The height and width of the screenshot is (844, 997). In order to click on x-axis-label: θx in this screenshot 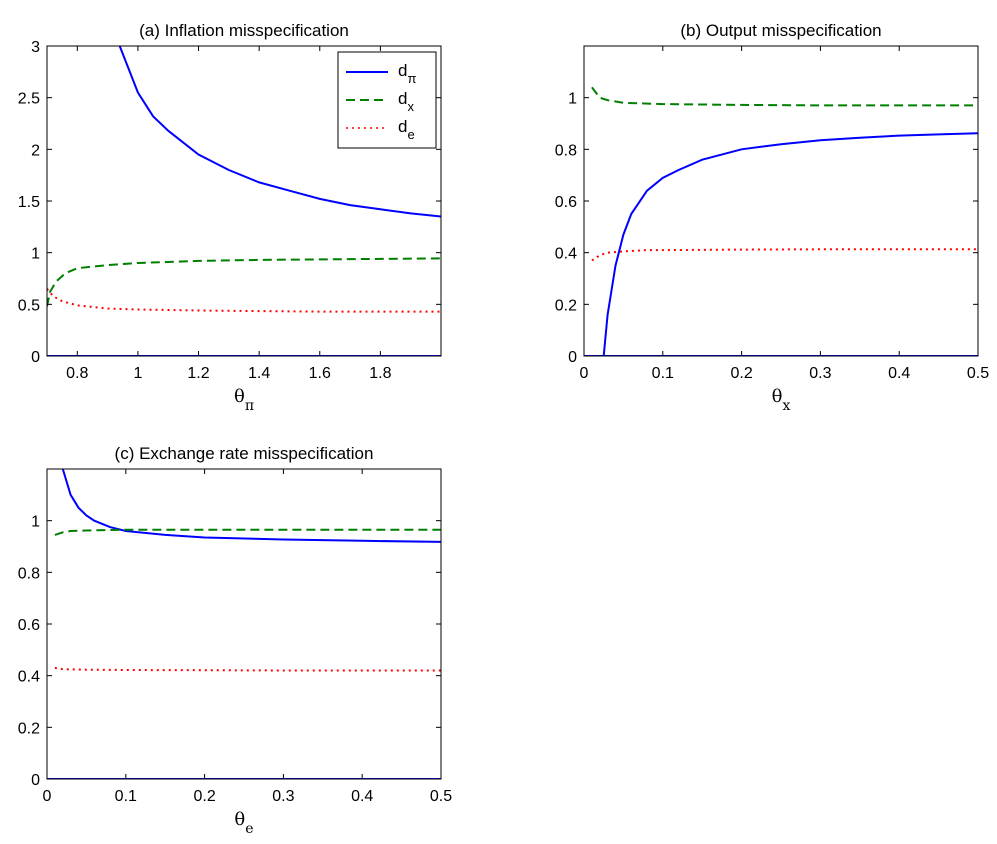, I will do `click(781, 400)`.